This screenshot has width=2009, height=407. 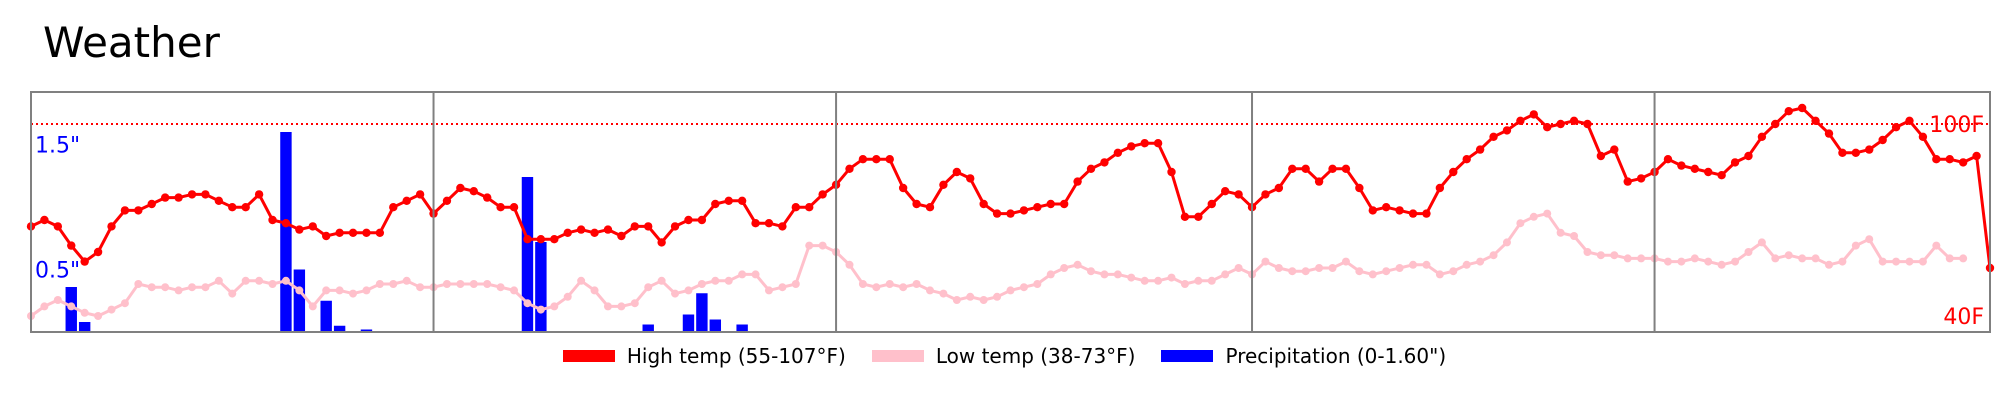 What do you see at coordinates (1963, 317) in the screenshot?
I see `temp-lower-label: 40F` at bounding box center [1963, 317].